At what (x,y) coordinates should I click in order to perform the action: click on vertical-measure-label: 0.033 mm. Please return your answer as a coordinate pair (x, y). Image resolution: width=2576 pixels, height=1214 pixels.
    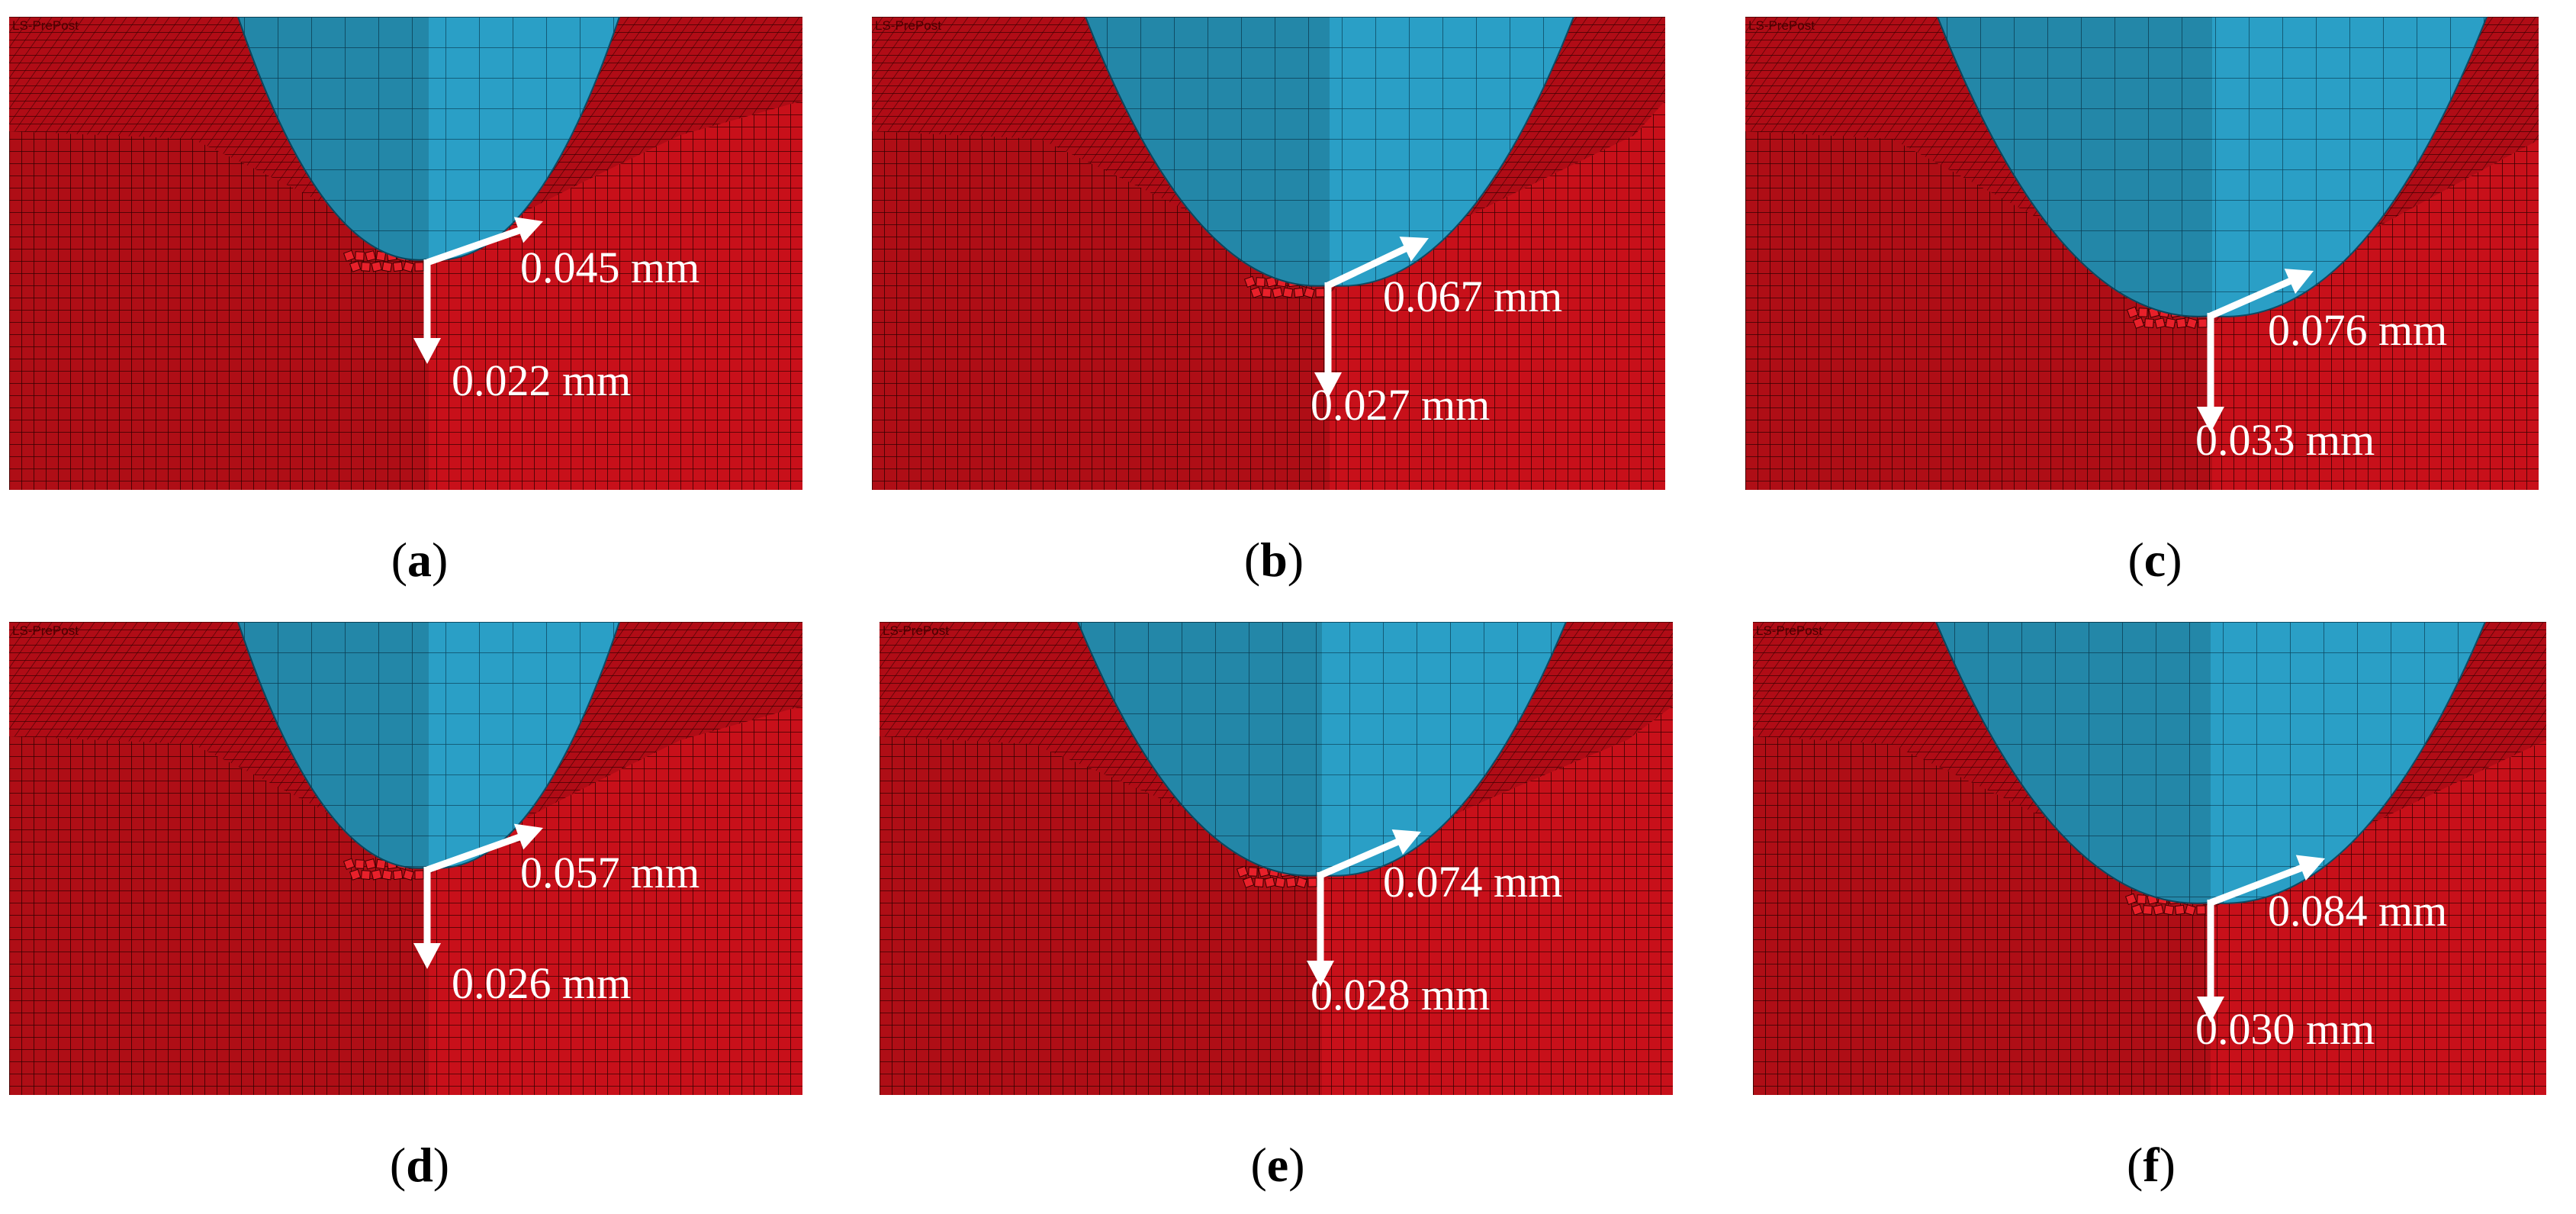
    Looking at the image, I should click on (2285, 440).